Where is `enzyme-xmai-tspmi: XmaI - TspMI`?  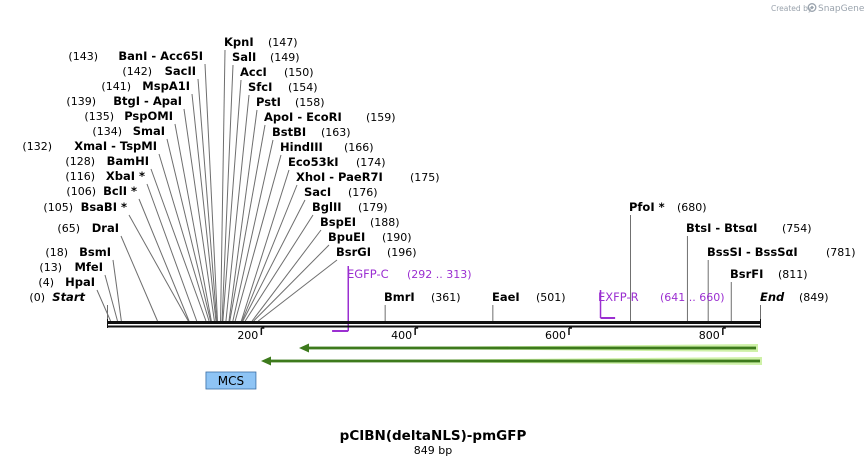 enzyme-xmai-tspmi: XmaI - TspMI is located at coordinates (115, 146).